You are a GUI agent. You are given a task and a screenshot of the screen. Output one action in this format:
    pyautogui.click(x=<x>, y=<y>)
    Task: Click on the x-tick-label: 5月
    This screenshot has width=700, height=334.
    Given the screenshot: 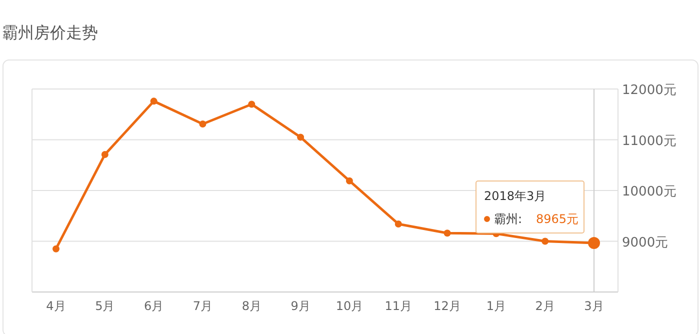 What is the action you would take?
    pyautogui.click(x=105, y=306)
    